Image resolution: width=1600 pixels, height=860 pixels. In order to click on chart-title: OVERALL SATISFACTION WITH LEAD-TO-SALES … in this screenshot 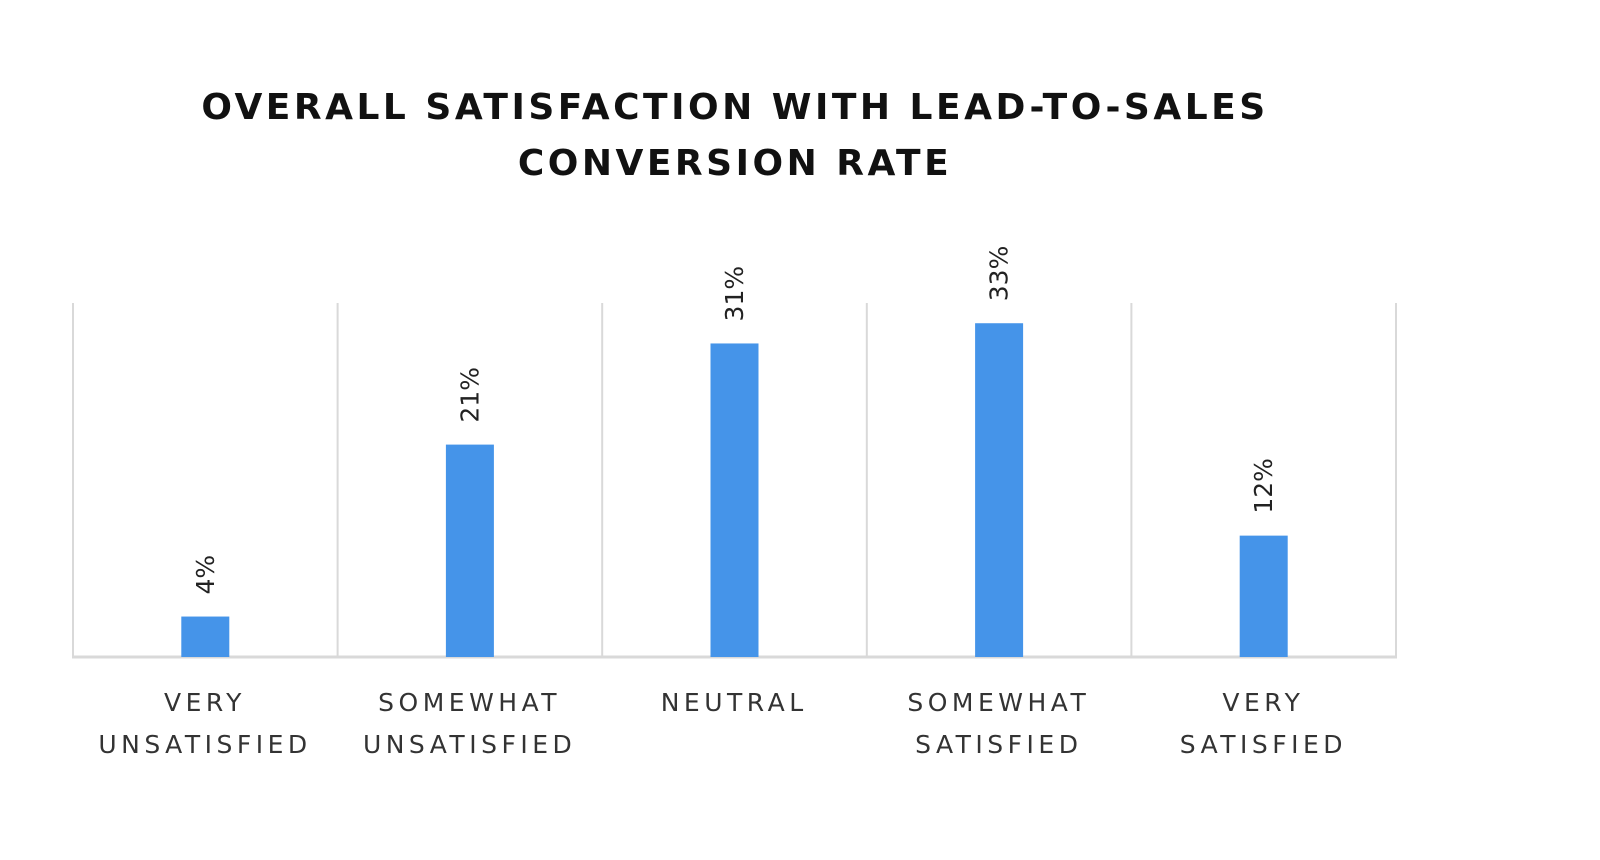, I will do `click(735, 136)`.